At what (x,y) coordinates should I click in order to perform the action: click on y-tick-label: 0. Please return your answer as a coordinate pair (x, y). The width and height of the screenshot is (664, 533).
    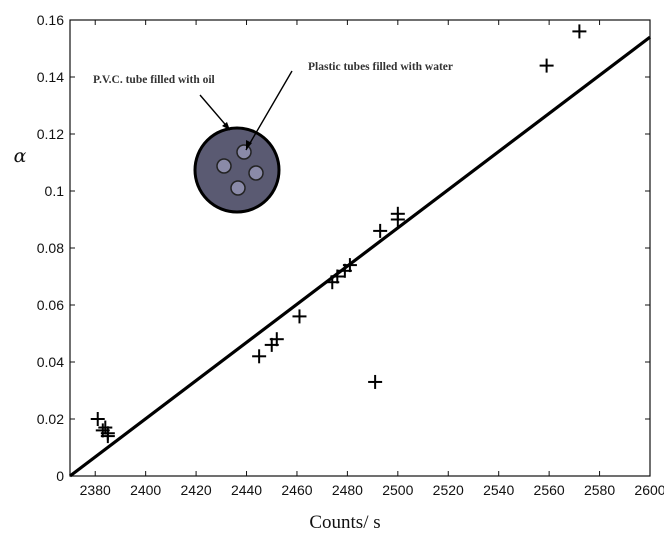
    Looking at the image, I should click on (60, 476).